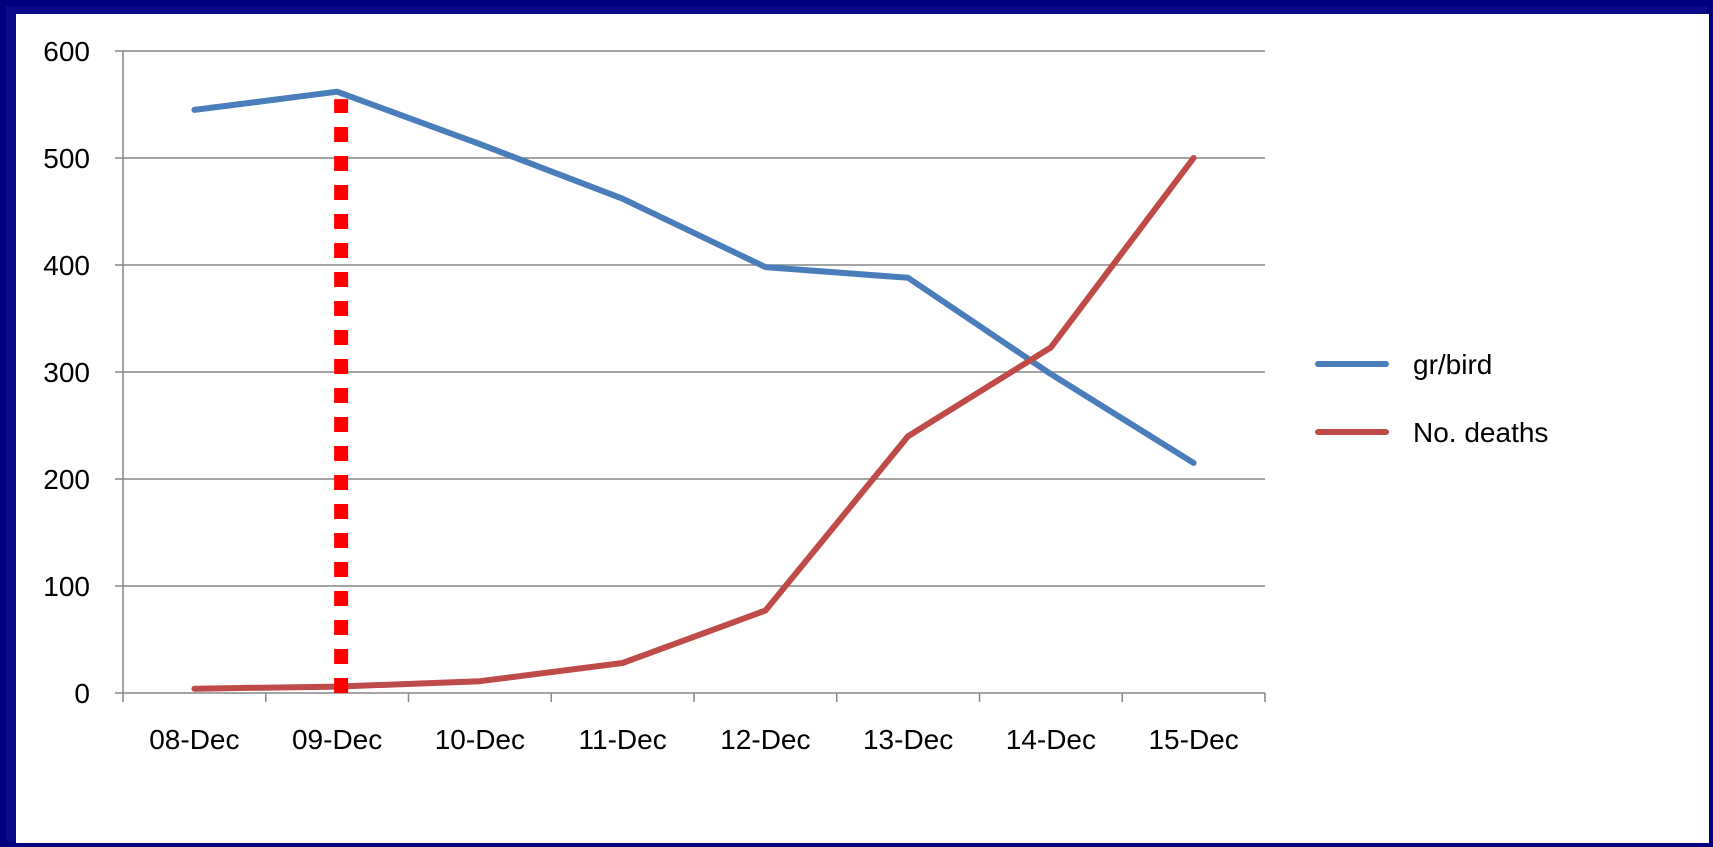 The height and width of the screenshot is (847, 1713). Describe the element at coordinates (908, 739) in the screenshot. I see `x-tick-label: 13-Dec` at that location.